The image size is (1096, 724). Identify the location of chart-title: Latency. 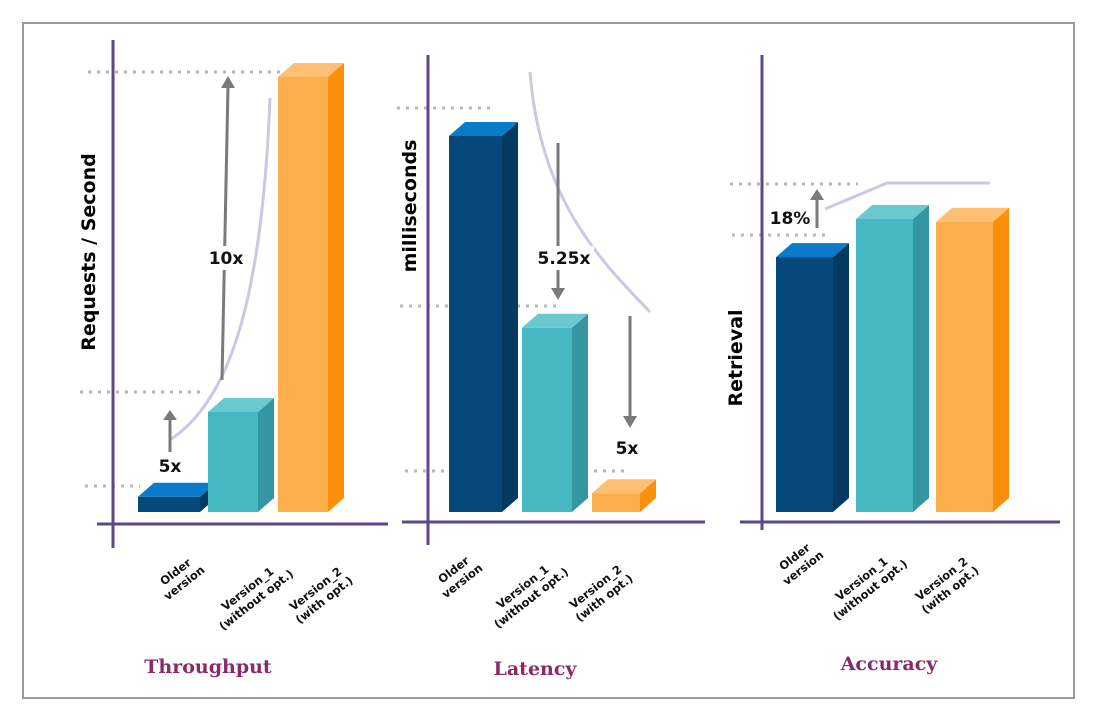
(536, 669).